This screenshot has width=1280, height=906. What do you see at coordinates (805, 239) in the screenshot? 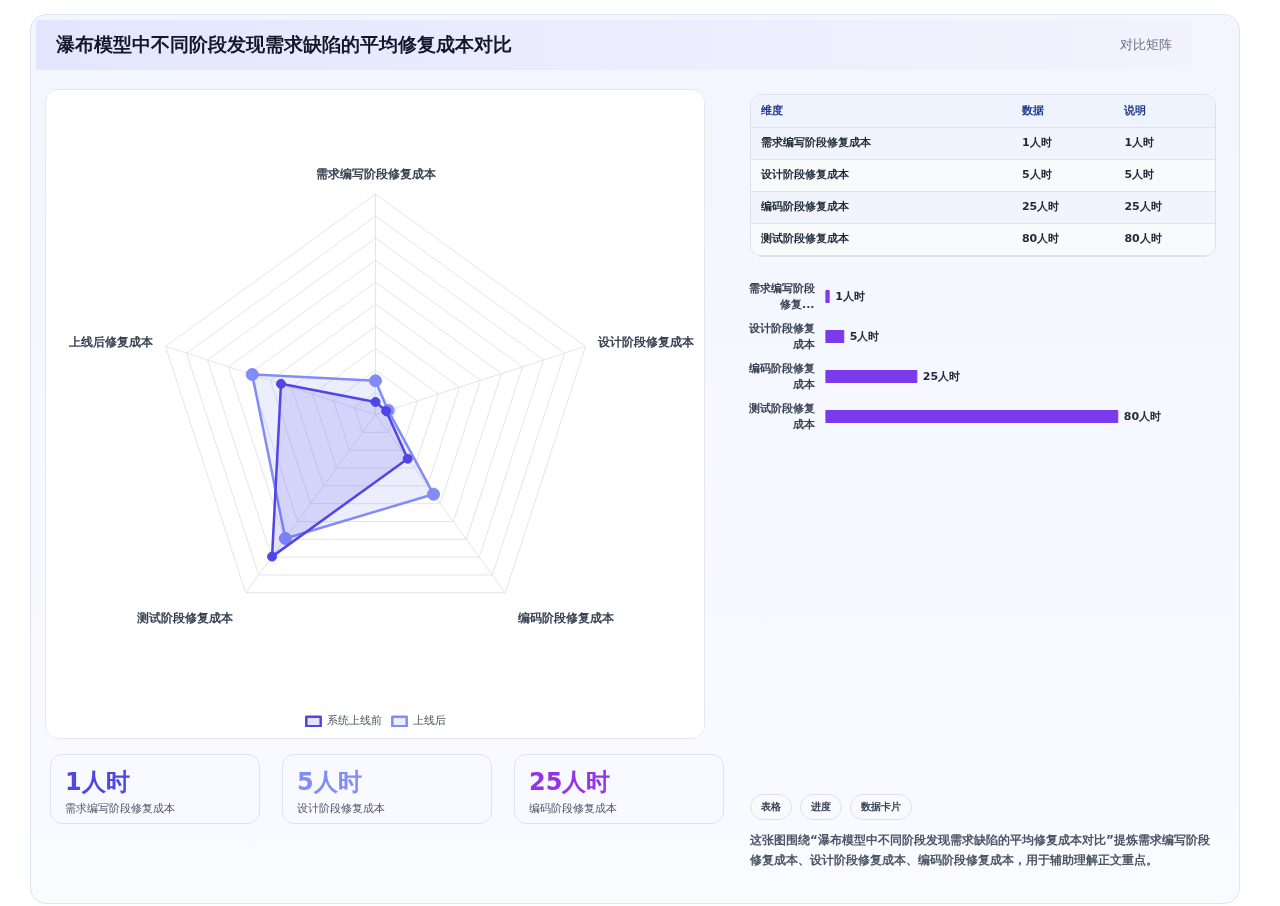
I see `text: 测试阶段修复成本` at bounding box center [805, 239].